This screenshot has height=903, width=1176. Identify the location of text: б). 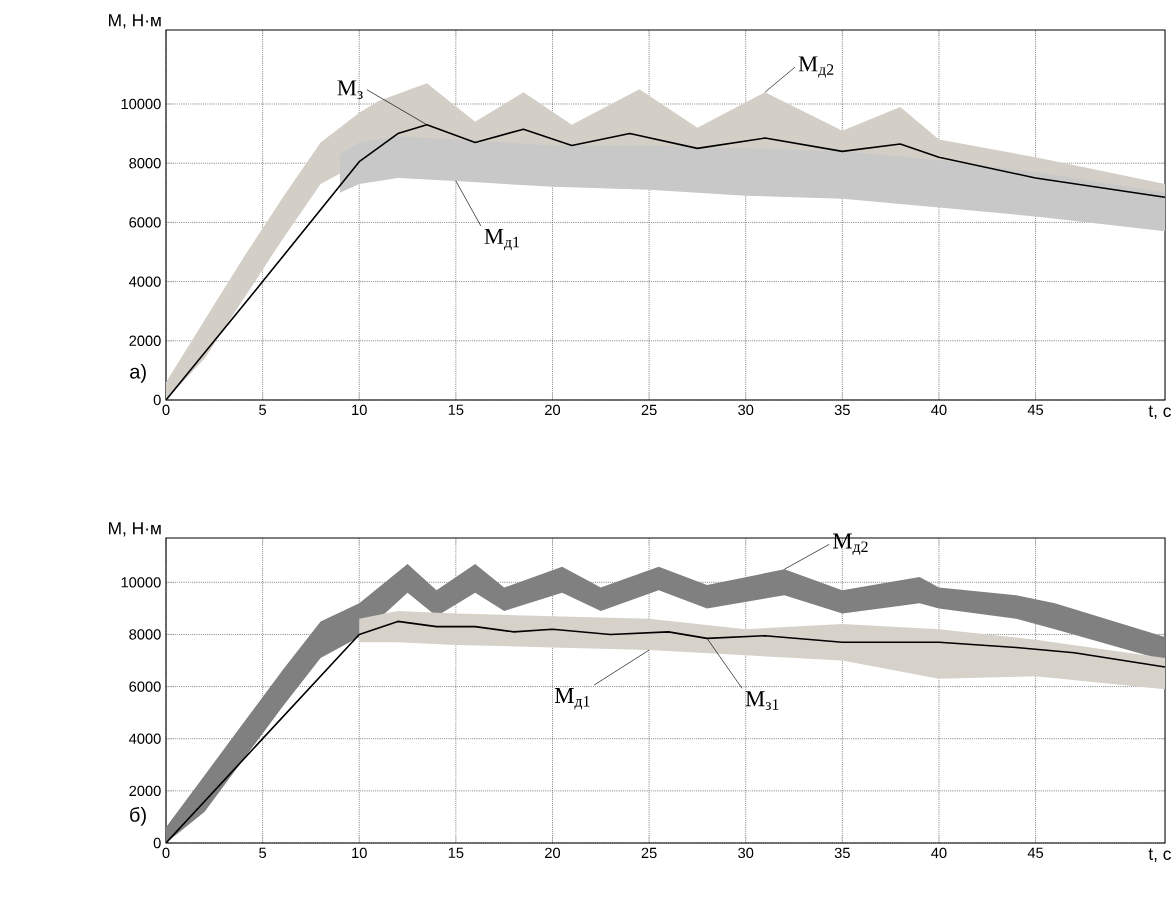
(138, 816).